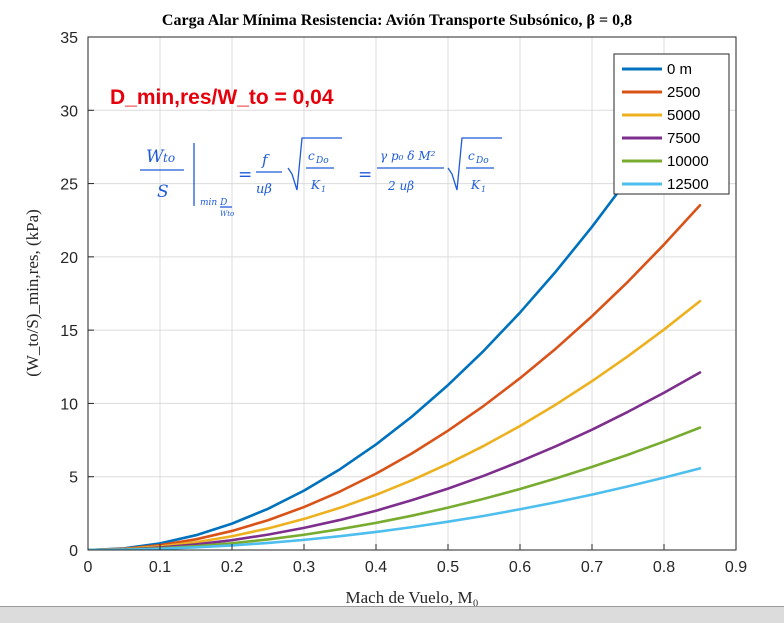  I want to click on y-axis-ticks: 0 5 10 15 20 25 30 35, so click(77, 295).